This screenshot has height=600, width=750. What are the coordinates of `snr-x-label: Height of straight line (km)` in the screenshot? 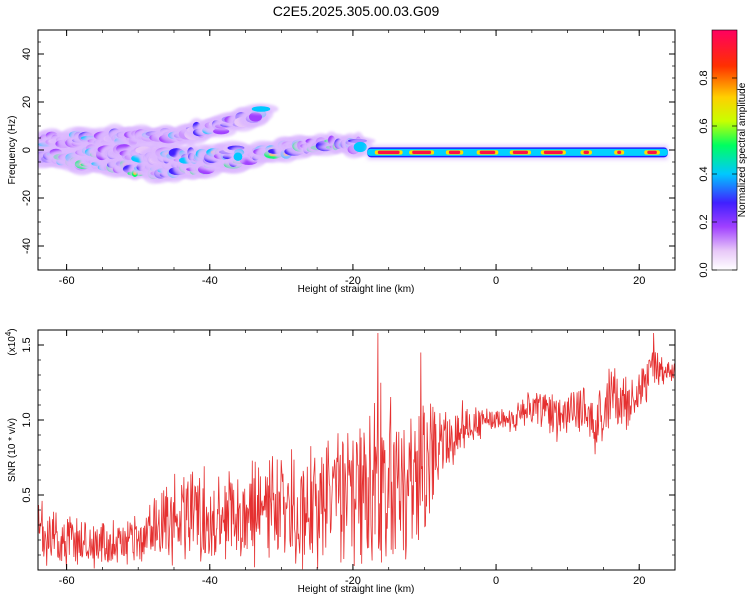 It's located at (356, 589).